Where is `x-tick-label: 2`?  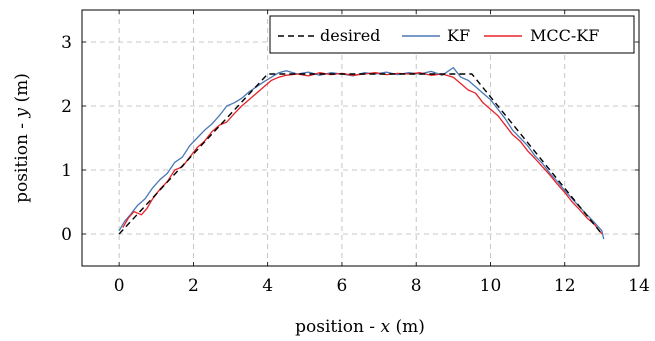
x-tick-label: 2 is located at coordinates (193, 286).